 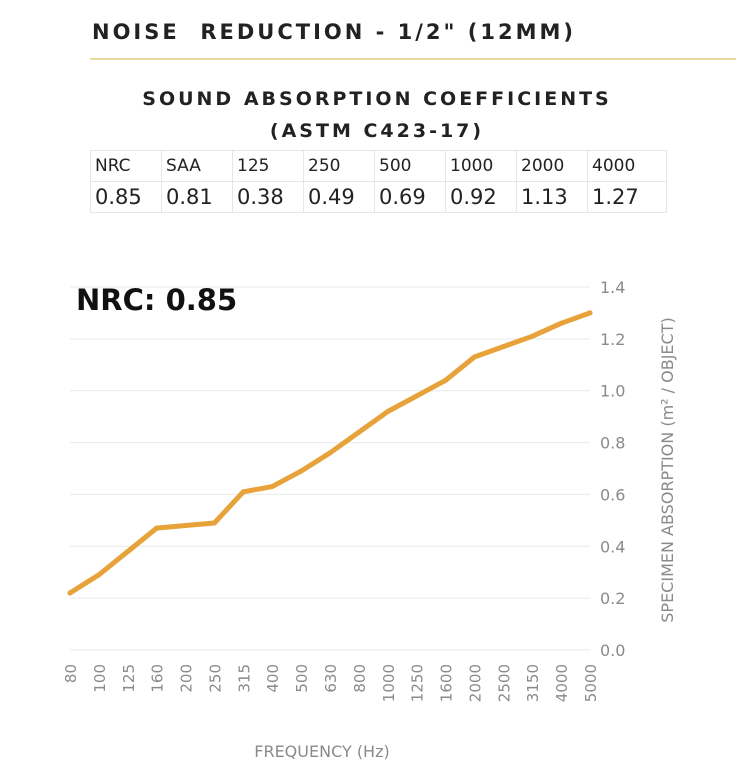 I want to click on x-tick-label: 630, so click(x=331, y=678).